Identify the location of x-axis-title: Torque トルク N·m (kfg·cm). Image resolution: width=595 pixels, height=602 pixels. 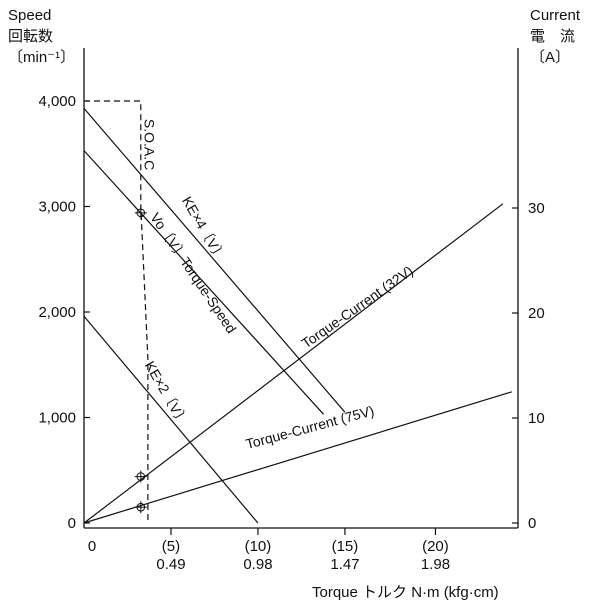
(405, 592).